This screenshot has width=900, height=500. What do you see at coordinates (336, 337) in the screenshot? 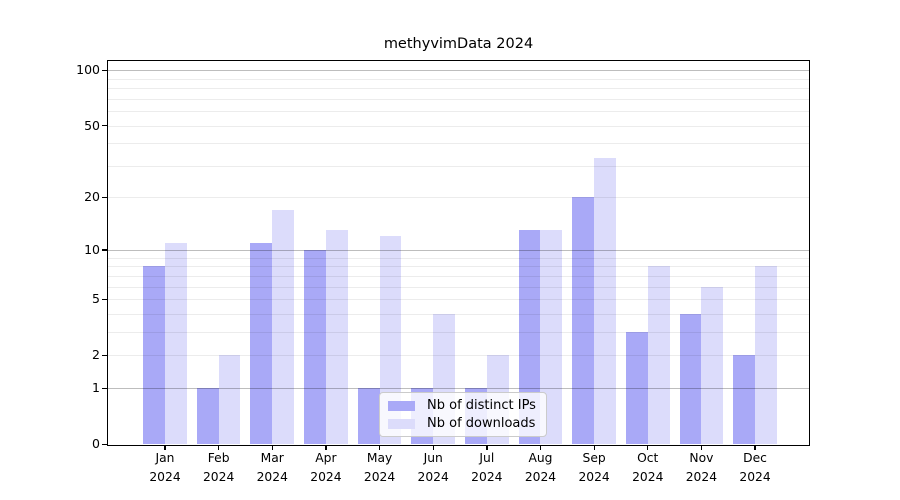
I see `bar-downloads-apr` at bounding box center [336, 337].